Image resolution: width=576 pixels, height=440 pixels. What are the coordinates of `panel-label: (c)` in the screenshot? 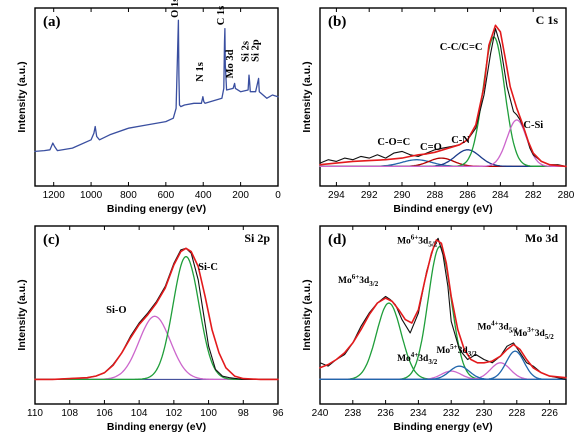 It's located at (51, 240).